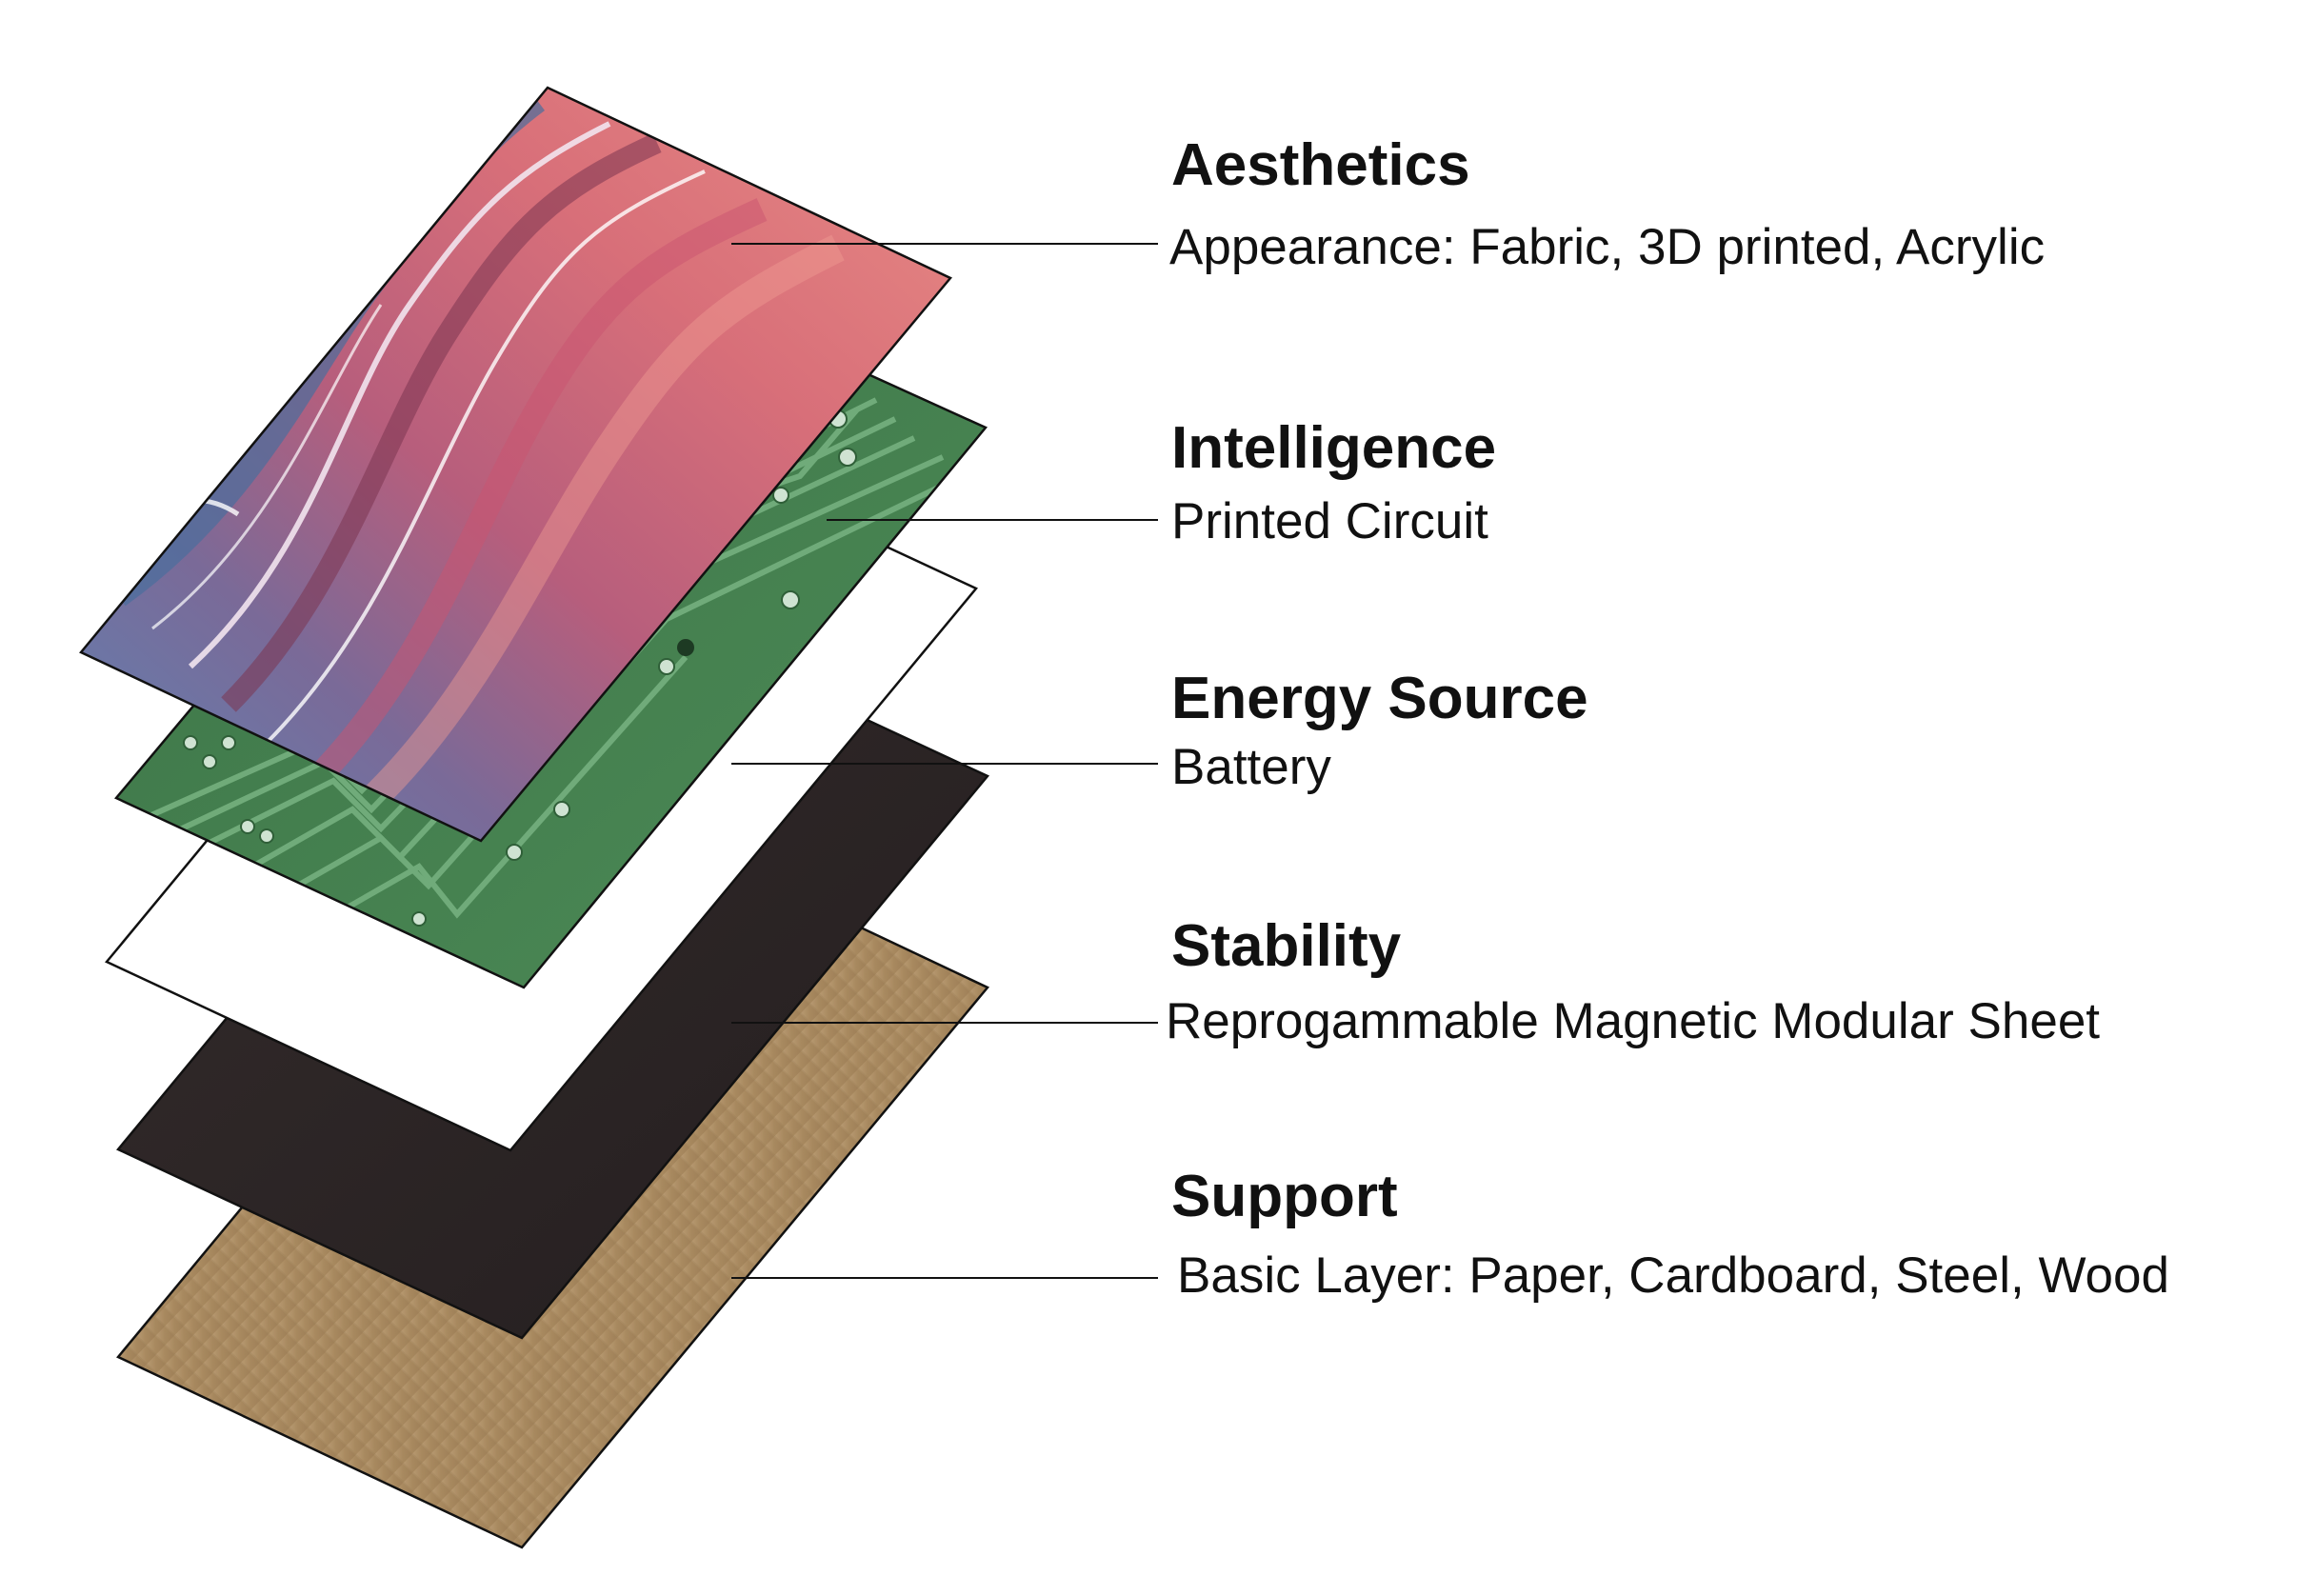  What do you see at coordinates (1321, 165) in the screenshot?
I see `aesthetics-title: Aesthetics` at bounding box center [1321, 165].